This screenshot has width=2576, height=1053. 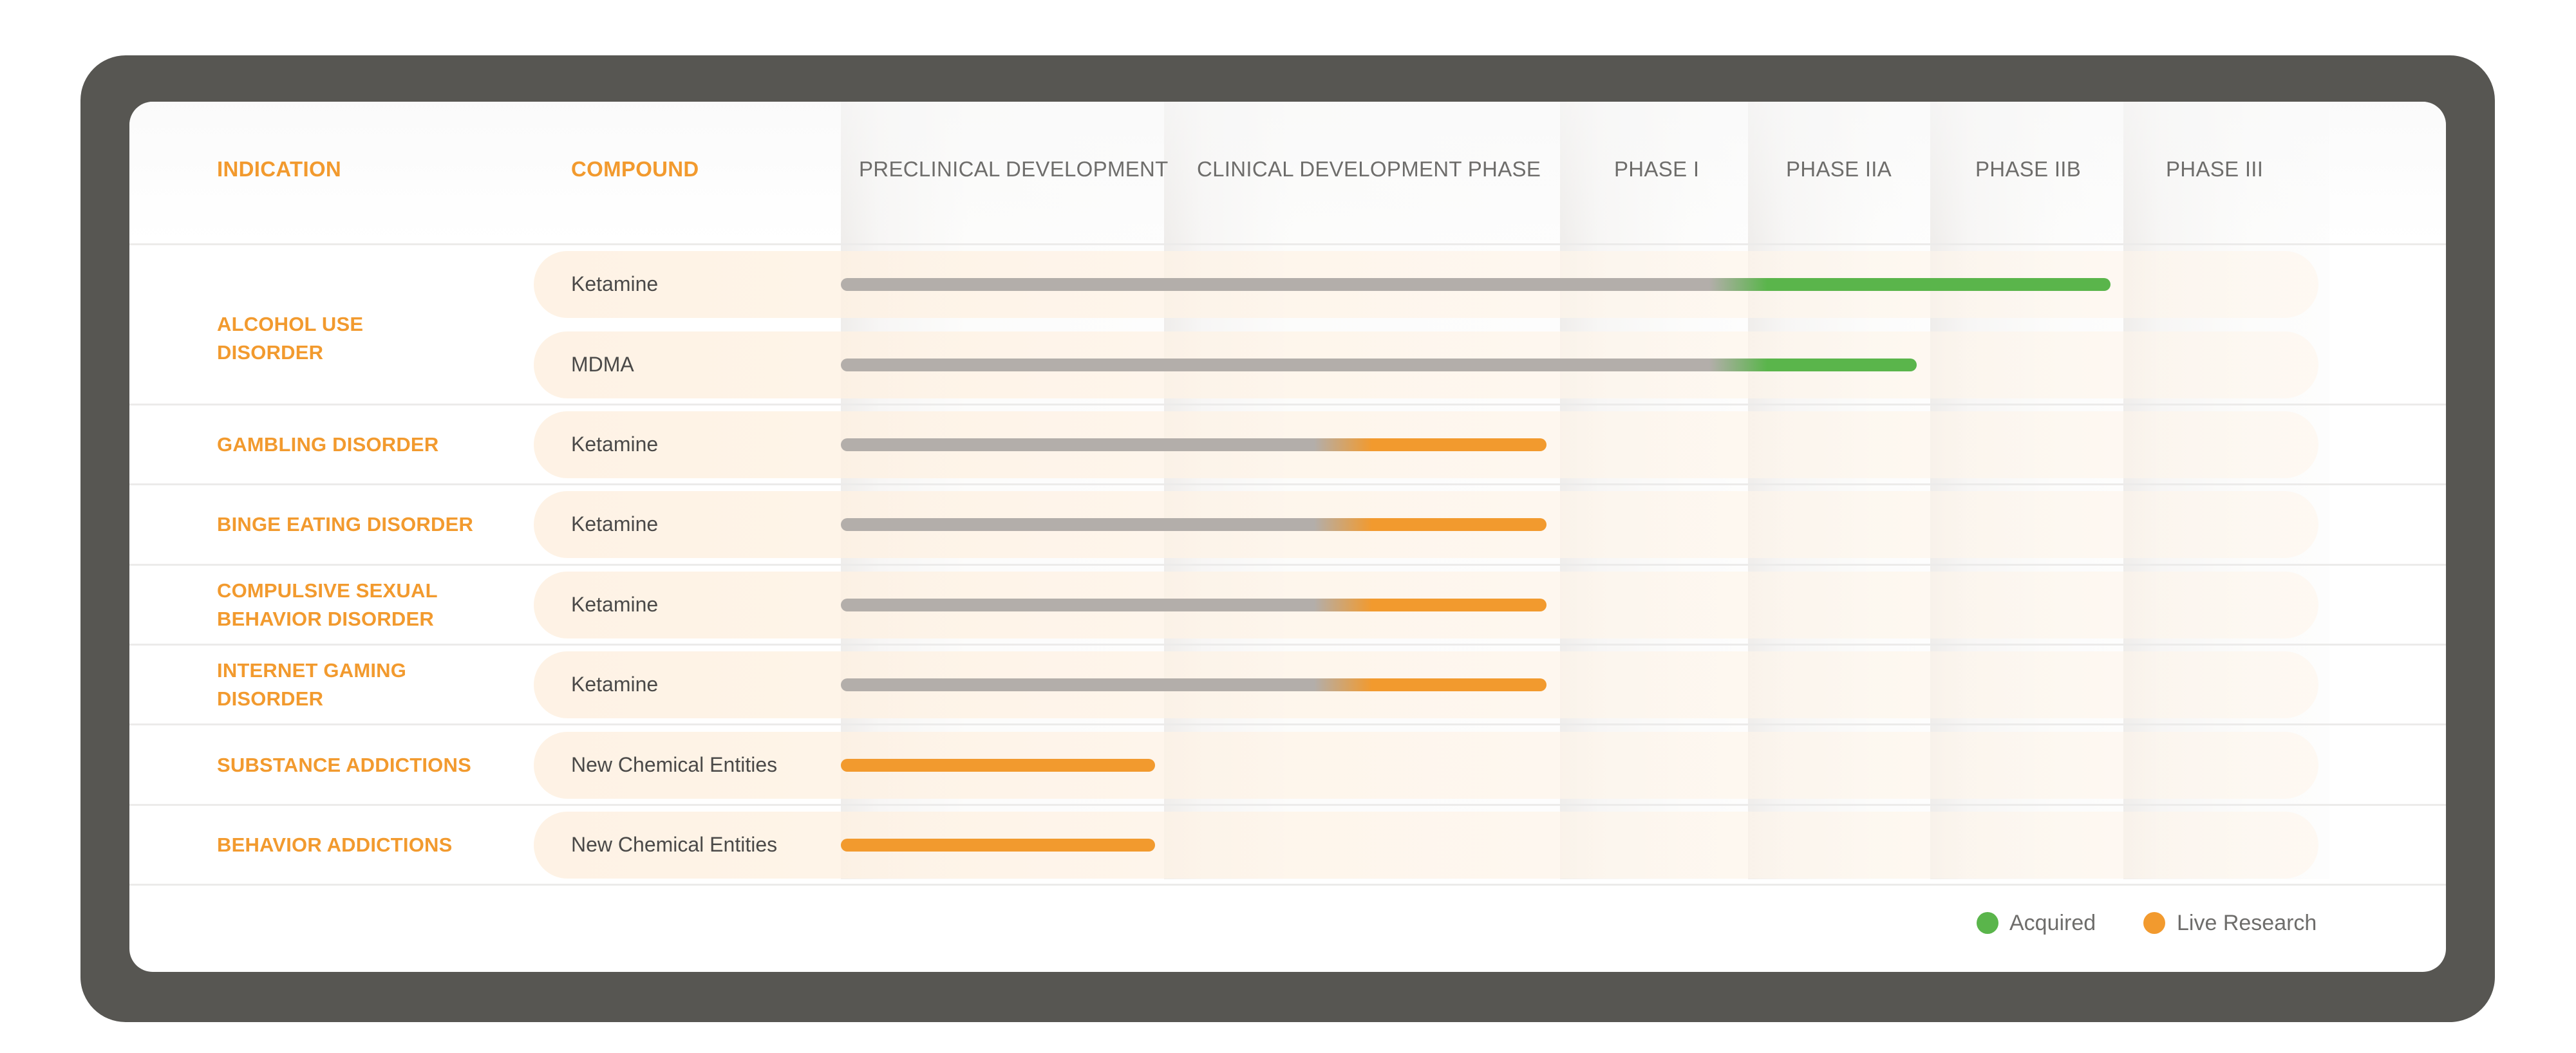 I want to click on live-research-dot-icon, so click(x=2154, y=923).